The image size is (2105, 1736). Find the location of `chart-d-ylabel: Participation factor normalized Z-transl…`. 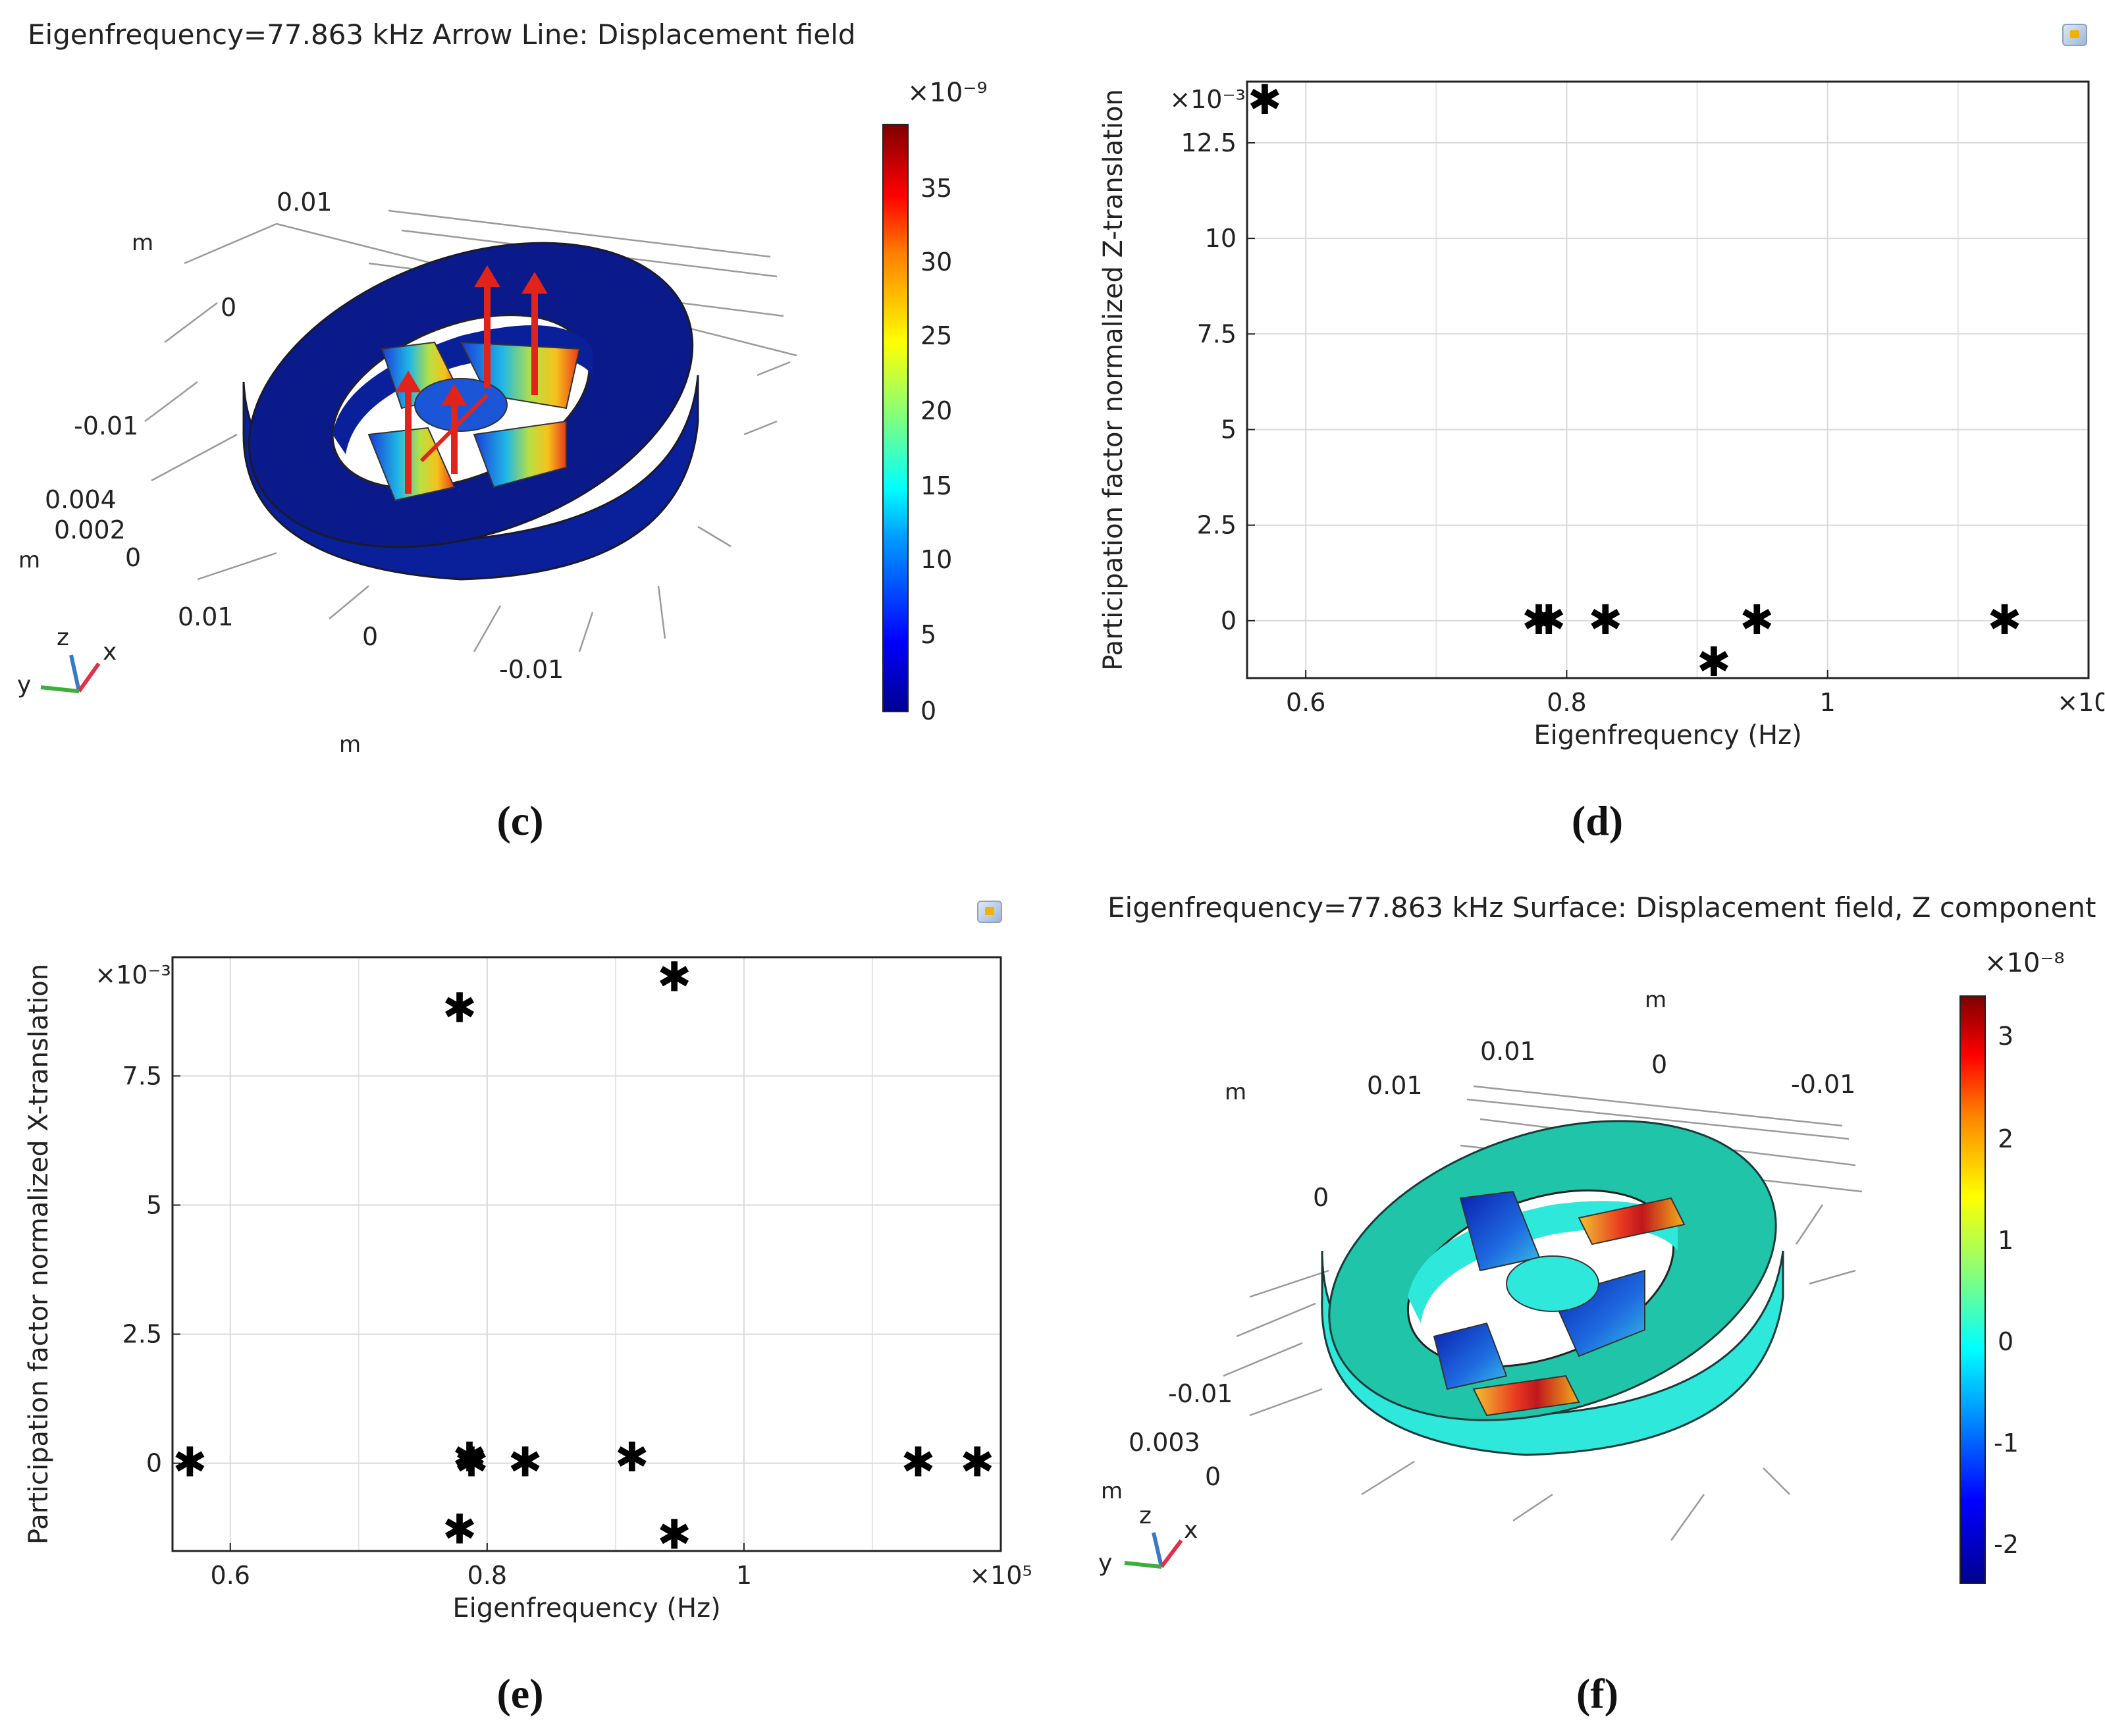

chart-d-ylabel: Participation factor normalized Z-transl… is located at coordinates (1113, 380).